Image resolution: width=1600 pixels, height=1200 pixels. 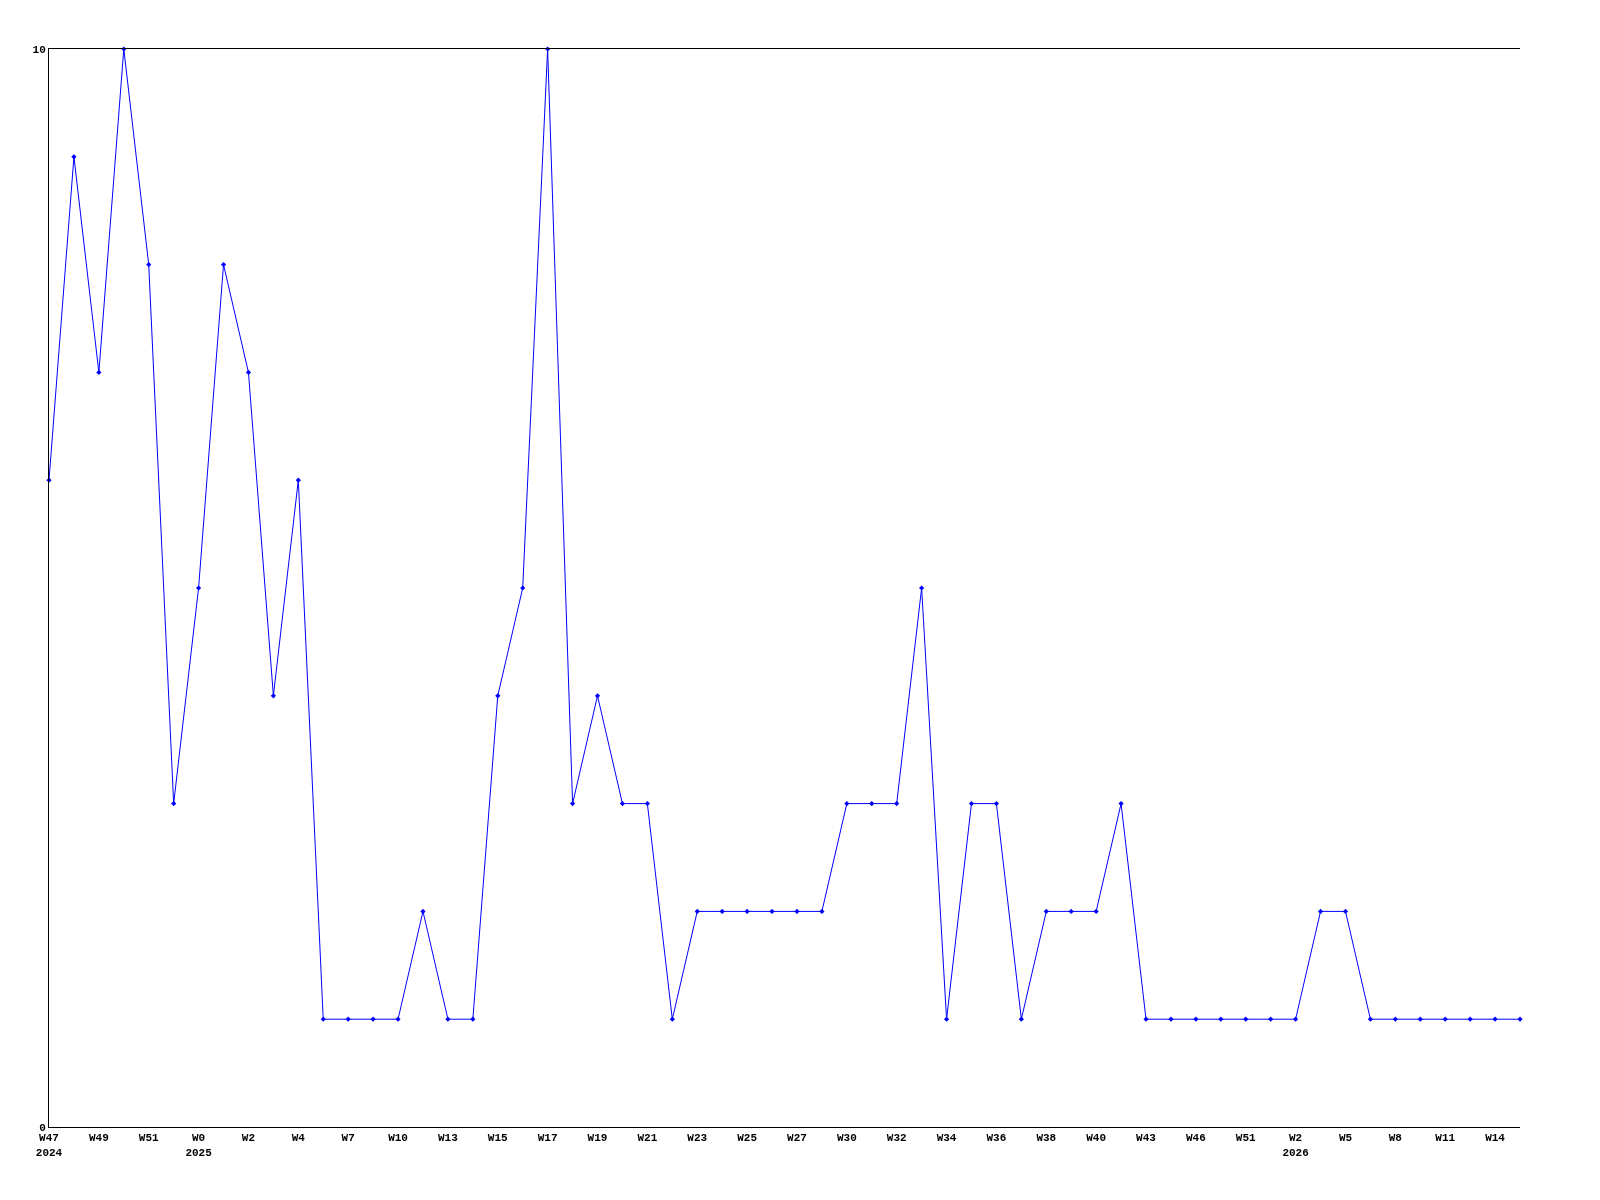 What do you see at coordinates (248, 1138) in the screenshot?
I see `x-tick-label: W2` at bounding box center [248, 1138].